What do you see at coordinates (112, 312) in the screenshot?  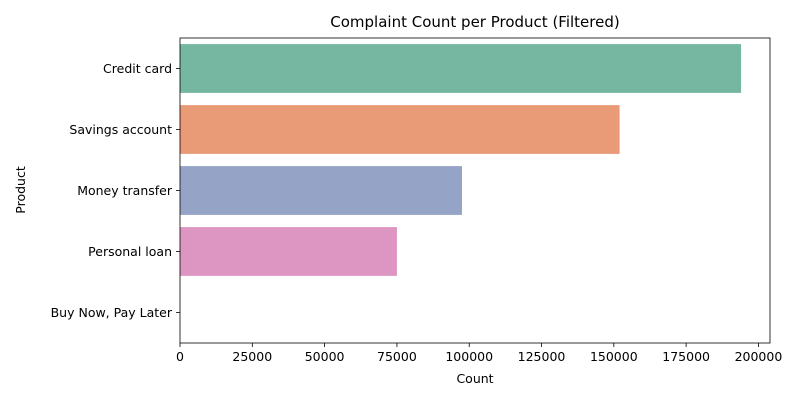 I see `y-tick-label: Buy Now, Pay Later` at bounding box center [112, 312].